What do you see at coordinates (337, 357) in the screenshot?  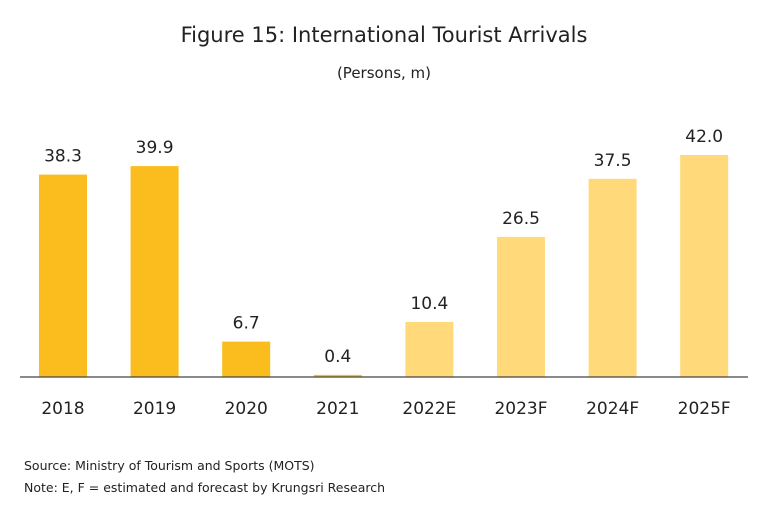 I see `data-label-2021: 0.4` at bounding box center [337, 357].